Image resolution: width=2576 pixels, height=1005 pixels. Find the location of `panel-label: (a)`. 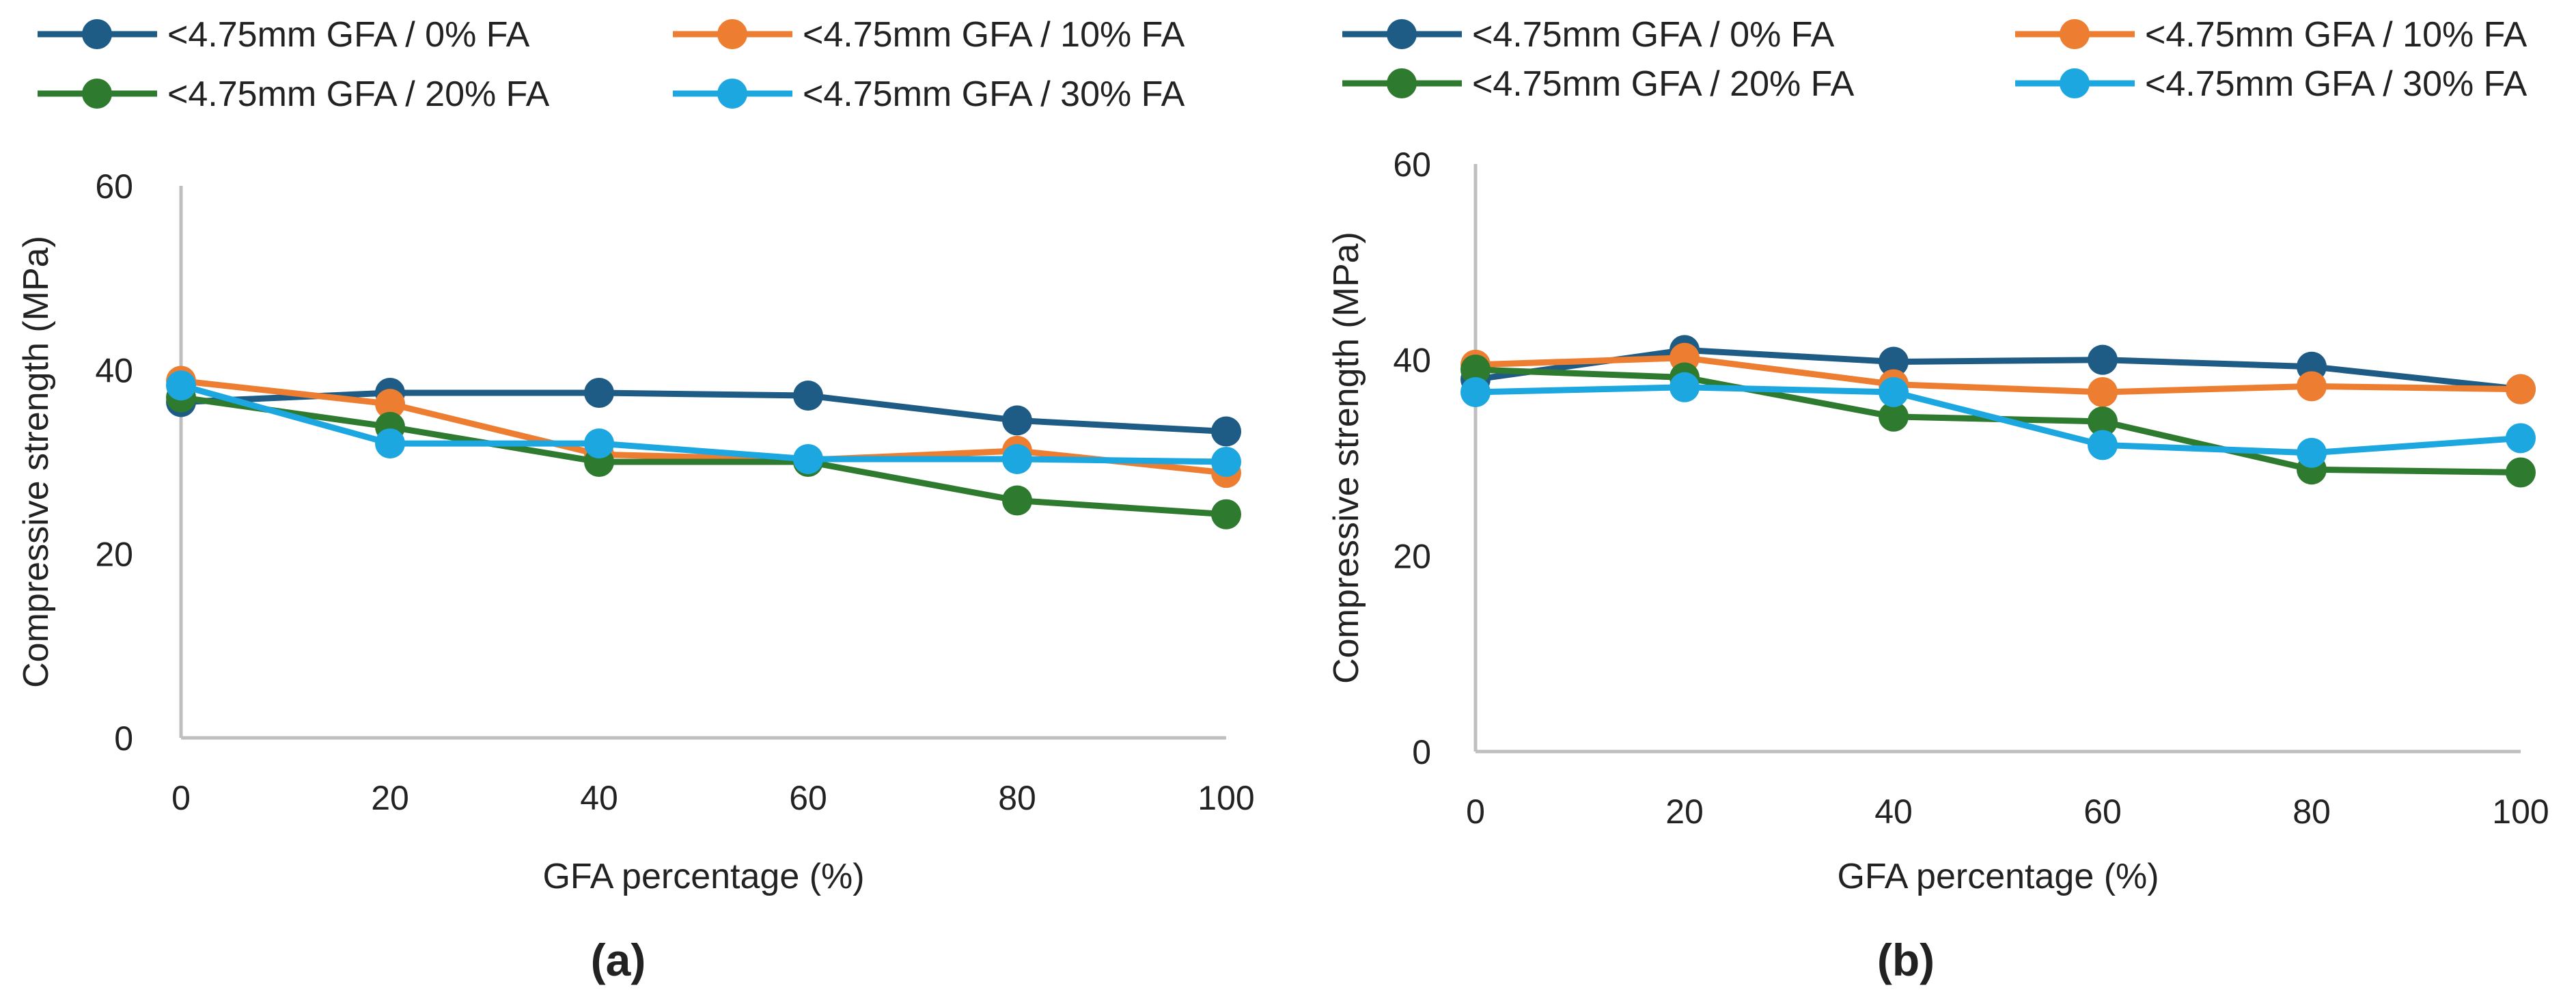

panel-label: (a) is located at coordinates (619, 960).